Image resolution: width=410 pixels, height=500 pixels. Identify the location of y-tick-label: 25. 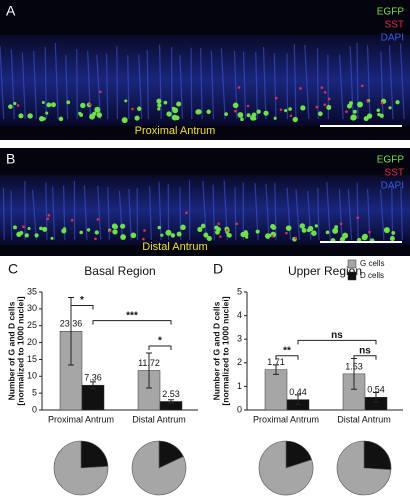
(32, 325).